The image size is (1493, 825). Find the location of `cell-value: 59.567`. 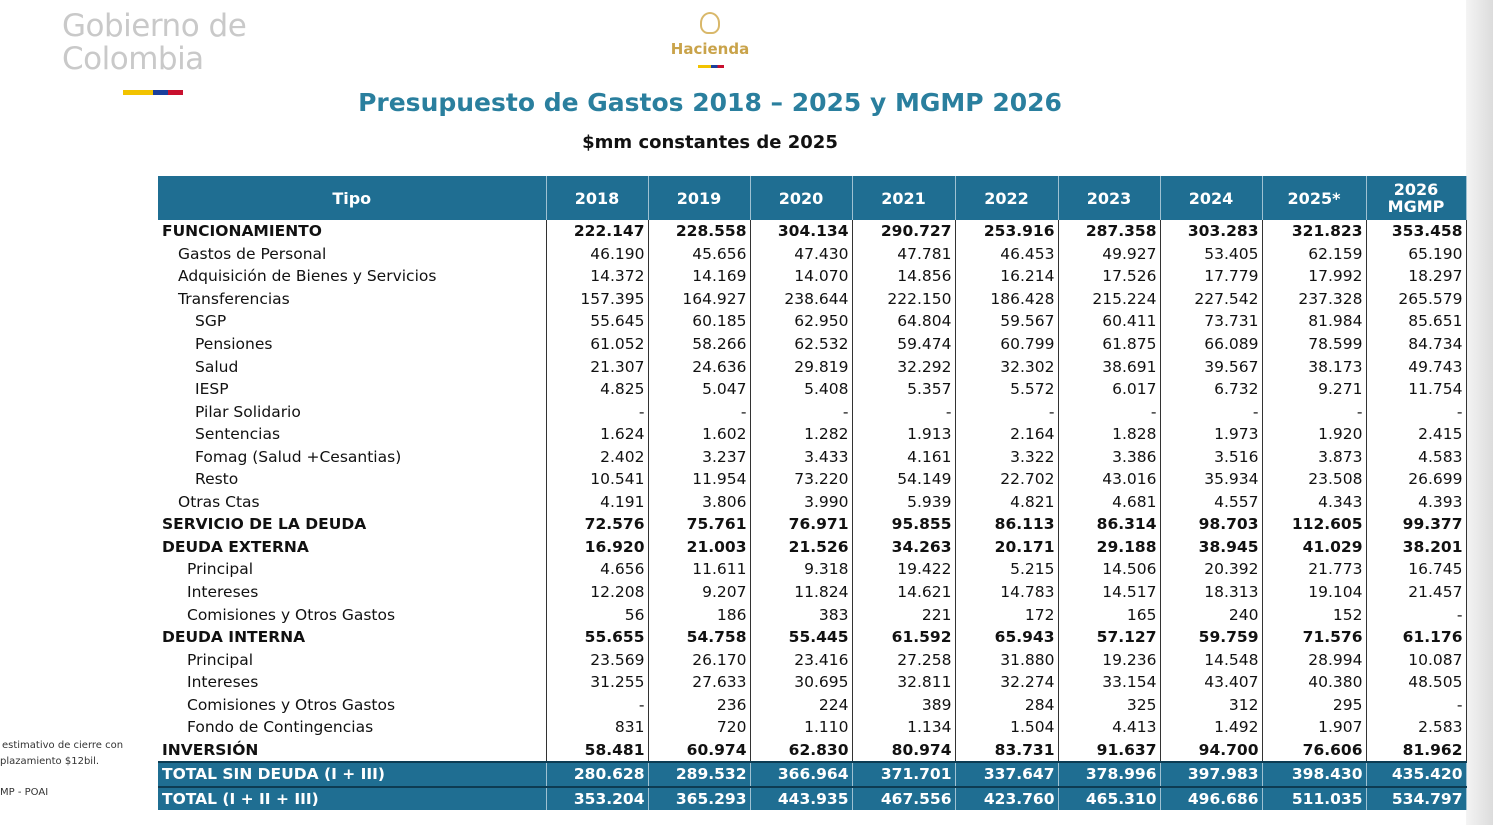

cell-value: 59.567 is located at coordinates (1007, 321).